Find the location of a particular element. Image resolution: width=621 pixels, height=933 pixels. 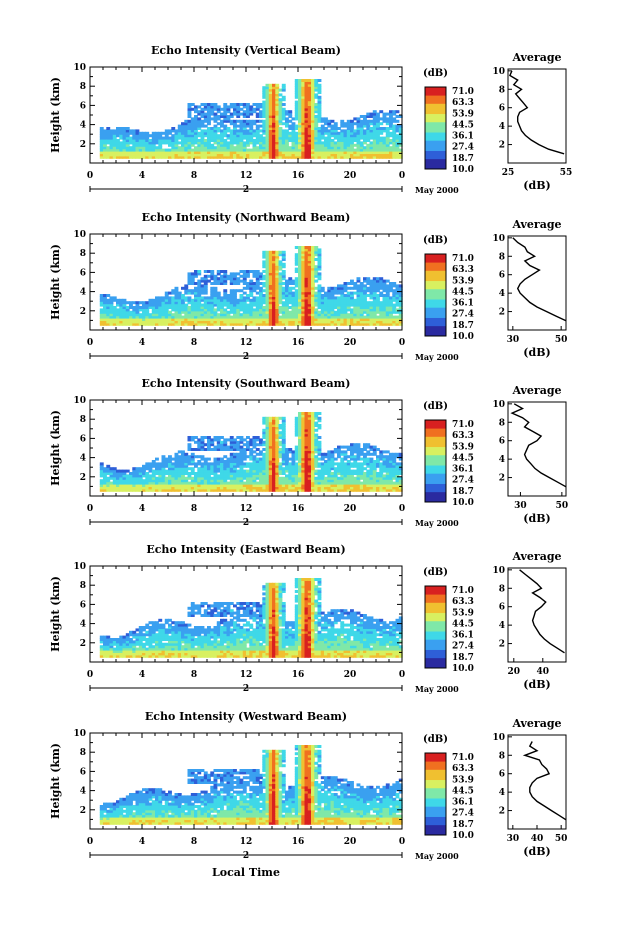

average-frame is located at coordinates (537, 116).